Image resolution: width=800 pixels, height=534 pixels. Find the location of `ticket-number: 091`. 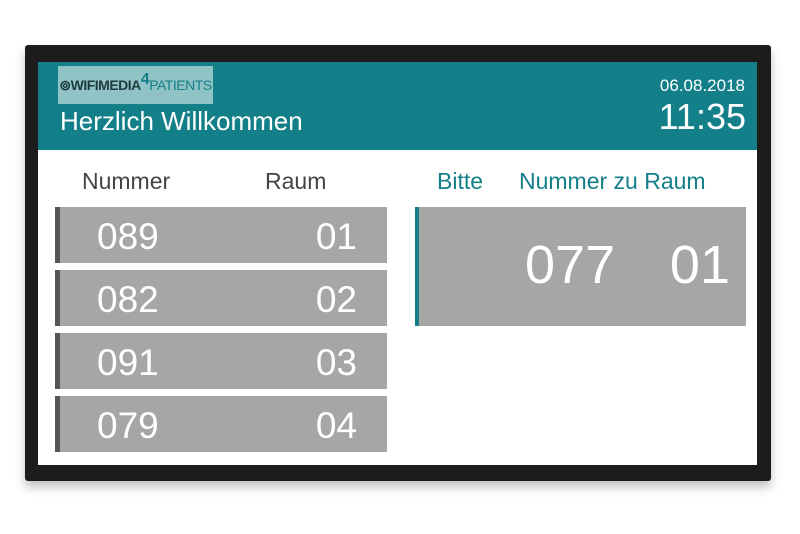

ticket-number: 091 is located at coordinates (128, 362).